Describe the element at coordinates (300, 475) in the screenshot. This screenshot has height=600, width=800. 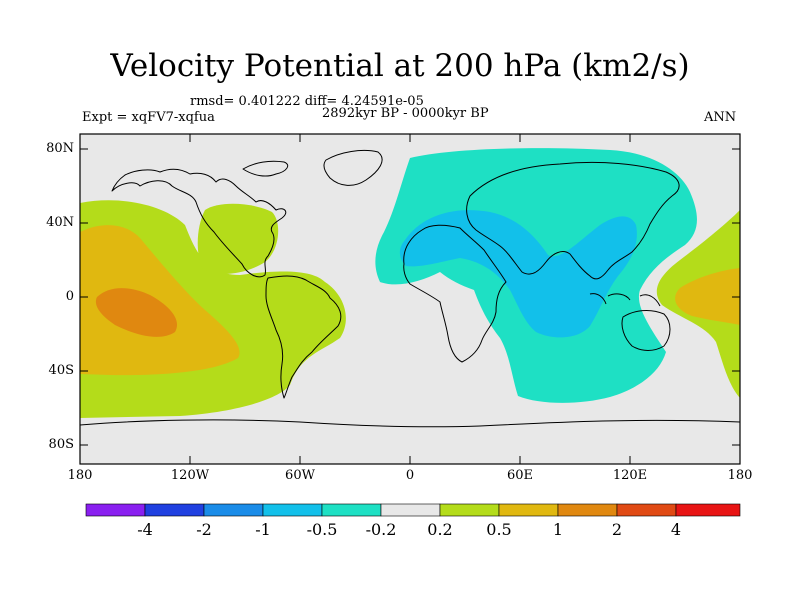
I see `x-tick-label: 60W` at that location.